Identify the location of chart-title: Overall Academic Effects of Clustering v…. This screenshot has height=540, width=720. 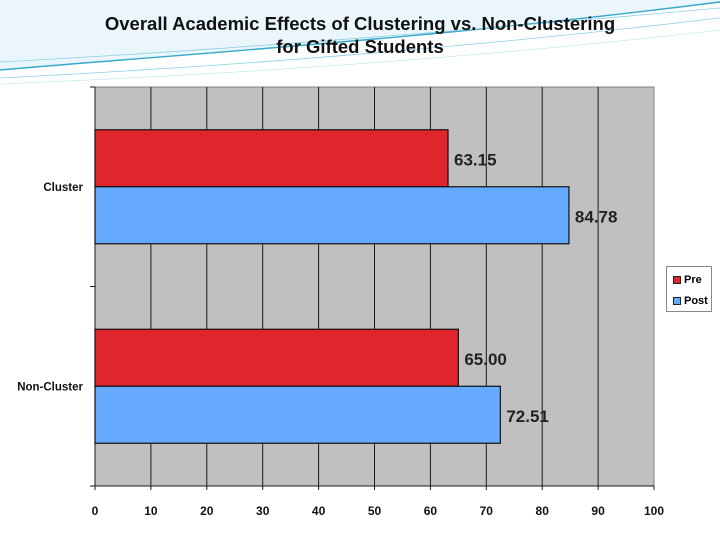
(360, 35).